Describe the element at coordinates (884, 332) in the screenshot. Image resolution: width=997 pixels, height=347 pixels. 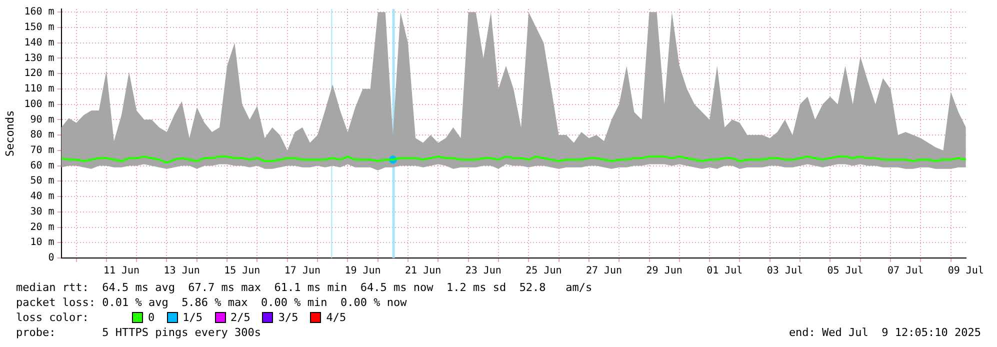
I see `text: end: Wed Jul 9 12:05:10 2025` at that location.